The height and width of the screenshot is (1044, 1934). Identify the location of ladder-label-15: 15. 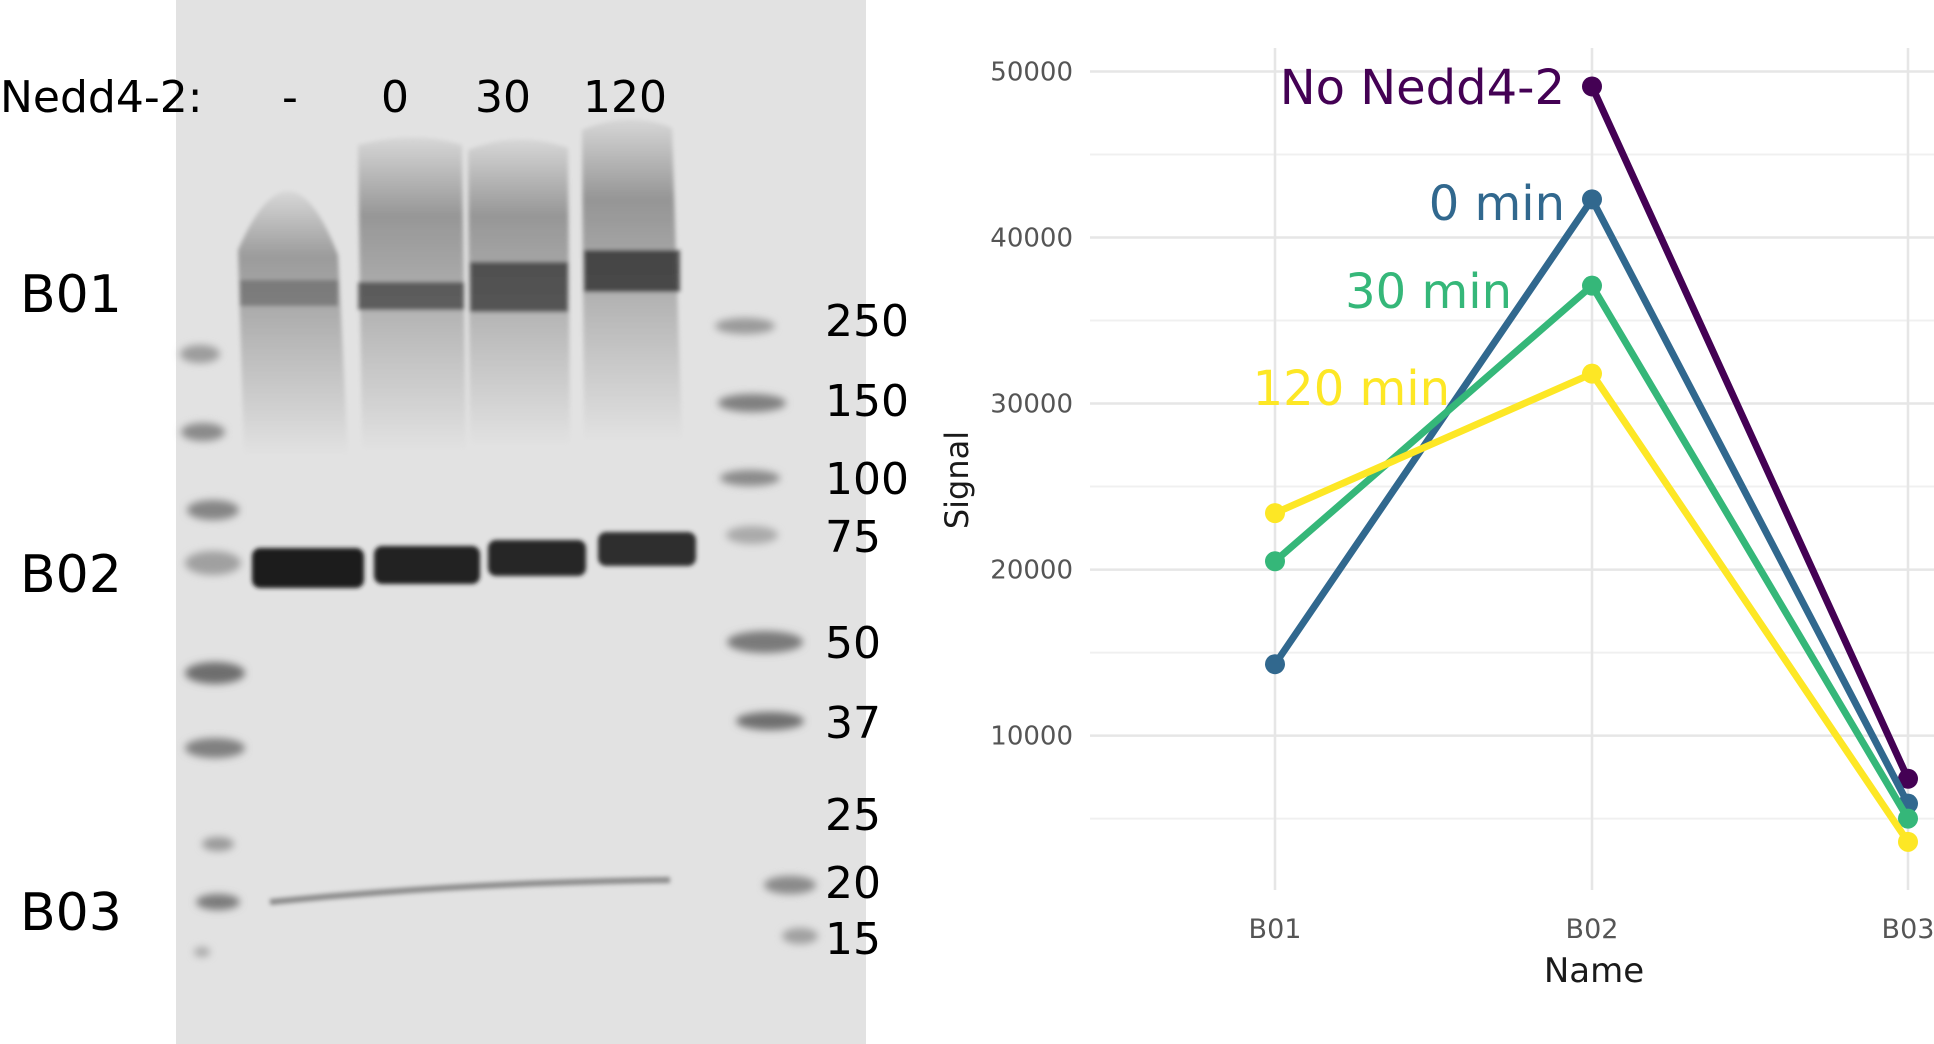
(853, 939).